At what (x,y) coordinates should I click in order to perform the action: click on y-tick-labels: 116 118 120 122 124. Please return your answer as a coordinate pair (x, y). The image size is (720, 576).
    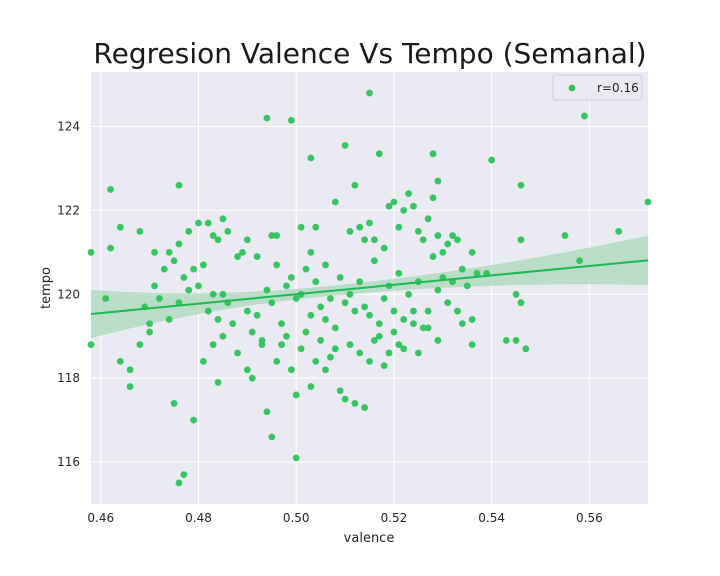
    Looking at the image, I should click on (68, 295).